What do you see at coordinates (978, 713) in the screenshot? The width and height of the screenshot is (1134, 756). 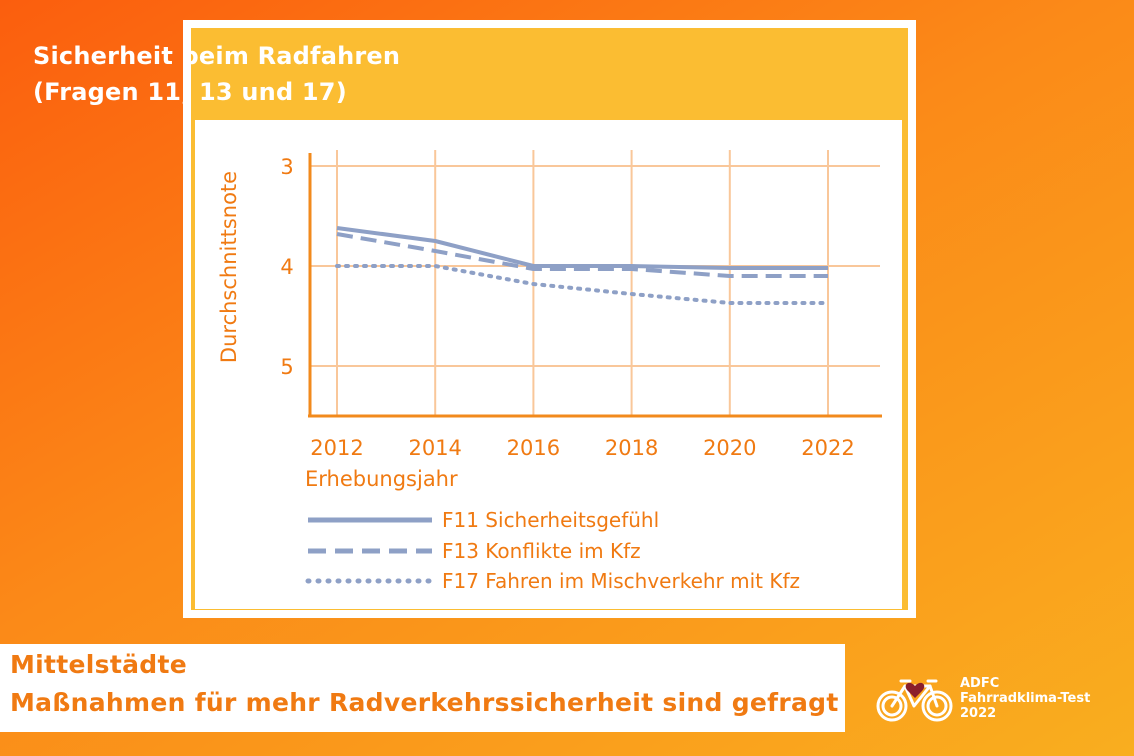 I see `logo-line3: 2022` at bounding box center [978, 713].